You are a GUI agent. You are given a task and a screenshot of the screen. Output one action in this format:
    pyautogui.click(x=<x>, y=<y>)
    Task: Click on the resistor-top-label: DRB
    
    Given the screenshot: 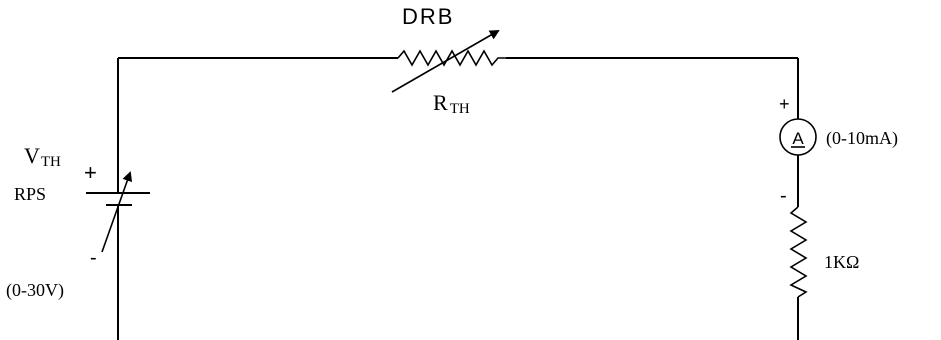 What is the action you would take?
    pyautogui.click(x=428, y=16)
    